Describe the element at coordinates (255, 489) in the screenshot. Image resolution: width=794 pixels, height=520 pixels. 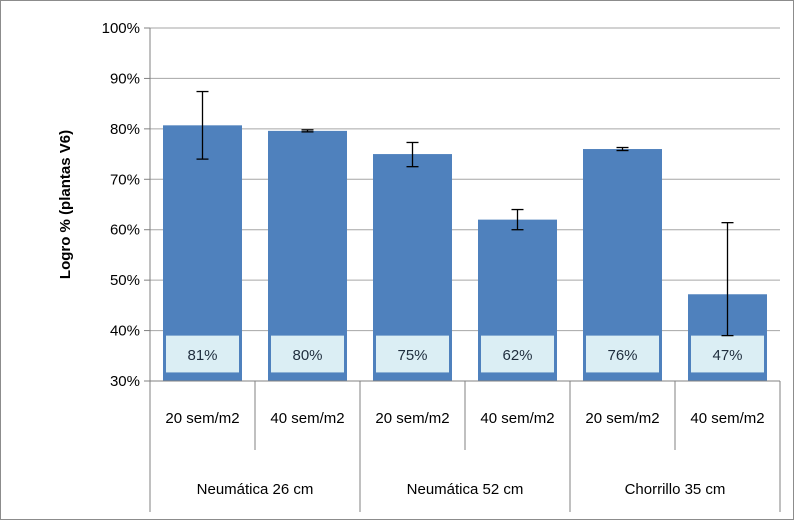
I see `x-group-label: Neumática 26 cm` at that location.